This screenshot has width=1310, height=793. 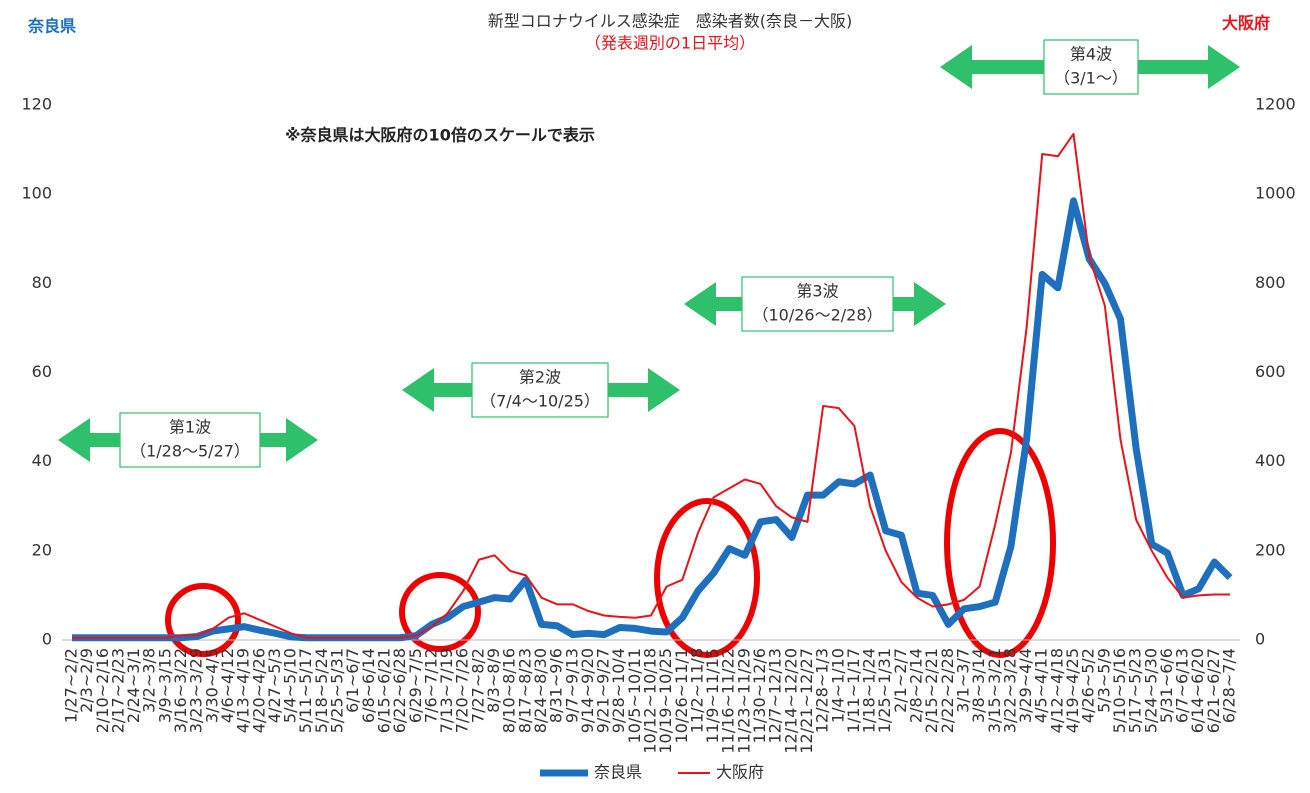 What do you see at coordinates (71, 685) in the screenshot?
I see `x-tick-label: 1/27~2/2` at bounding box center [71, 685].